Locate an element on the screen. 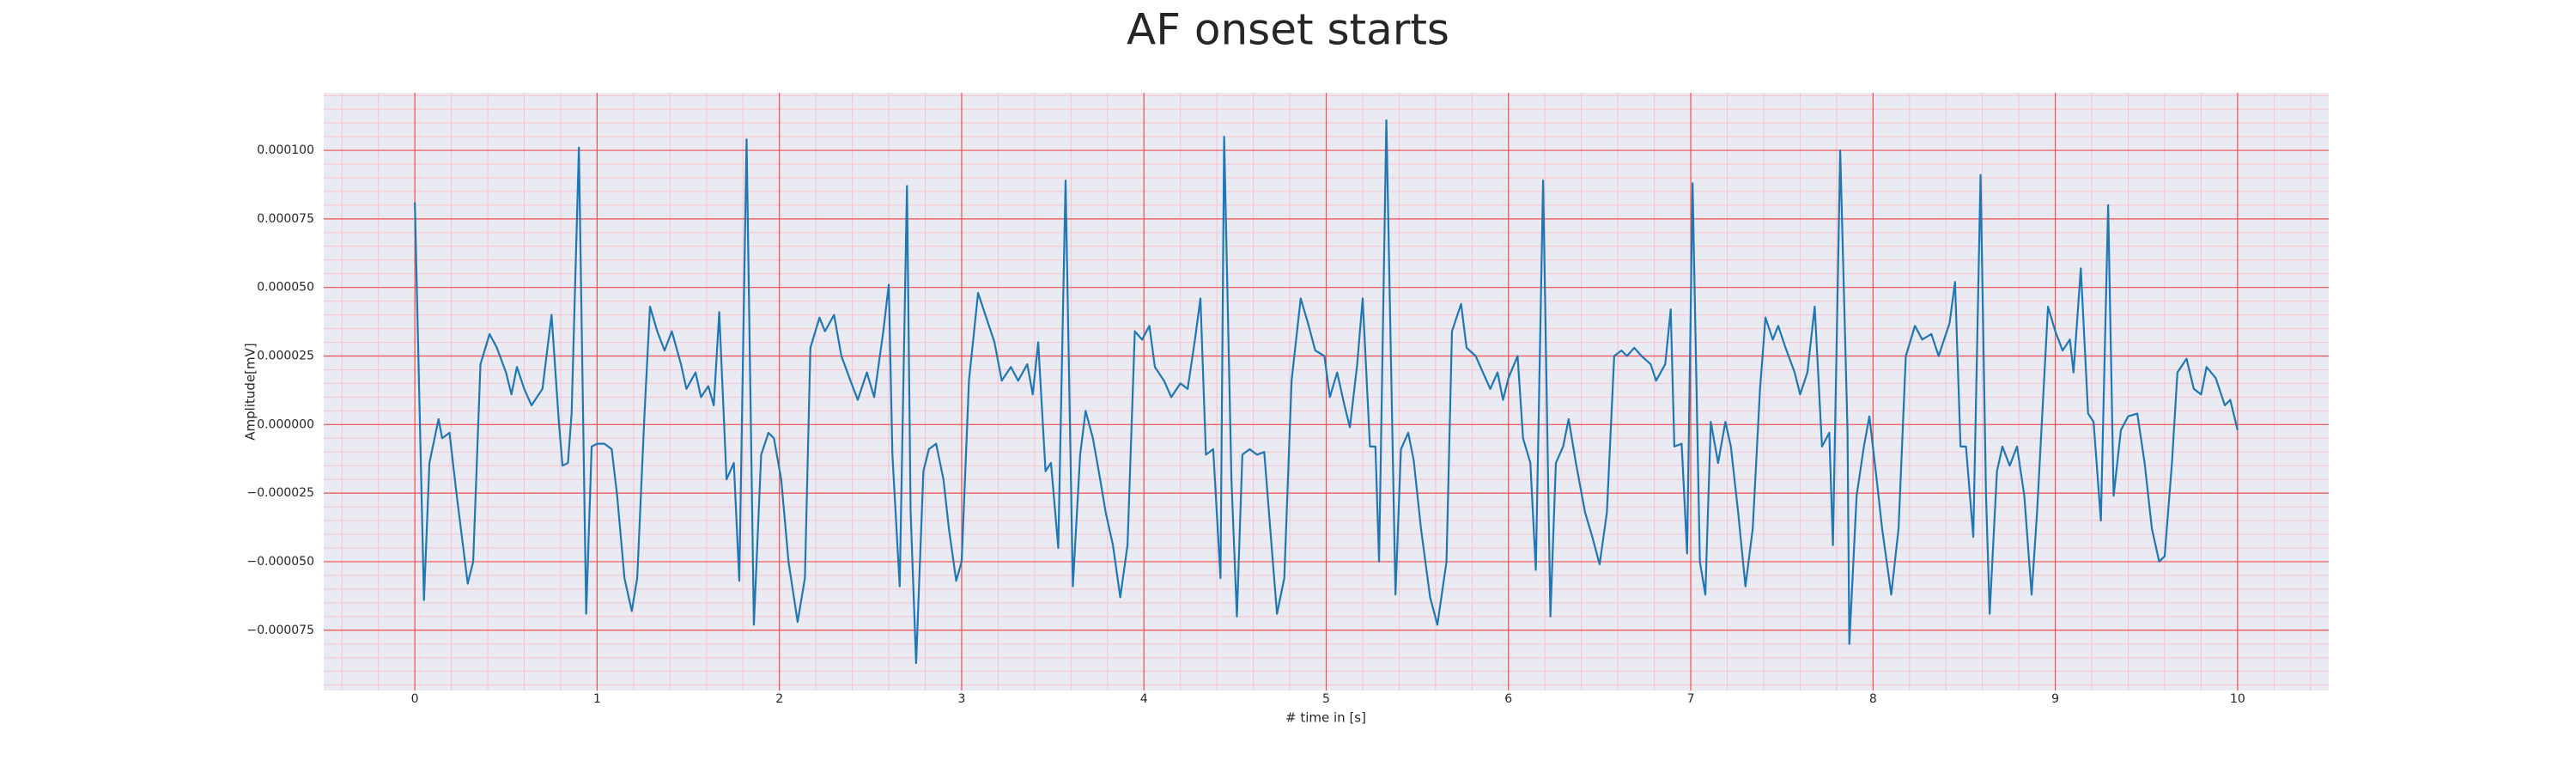  y-tick-label: −0.000025 is located at coordinates (280, 493).